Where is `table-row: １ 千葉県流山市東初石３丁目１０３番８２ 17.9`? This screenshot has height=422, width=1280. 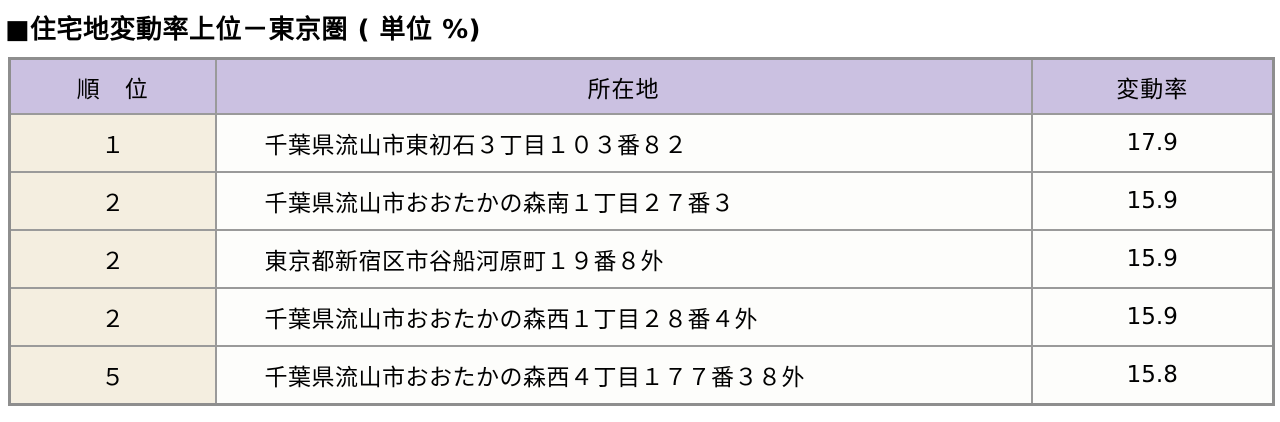
table-row: １ 千葉県流山市東初石３丁目１０３番８２ 17.9 is located at coordinates (641, 143).